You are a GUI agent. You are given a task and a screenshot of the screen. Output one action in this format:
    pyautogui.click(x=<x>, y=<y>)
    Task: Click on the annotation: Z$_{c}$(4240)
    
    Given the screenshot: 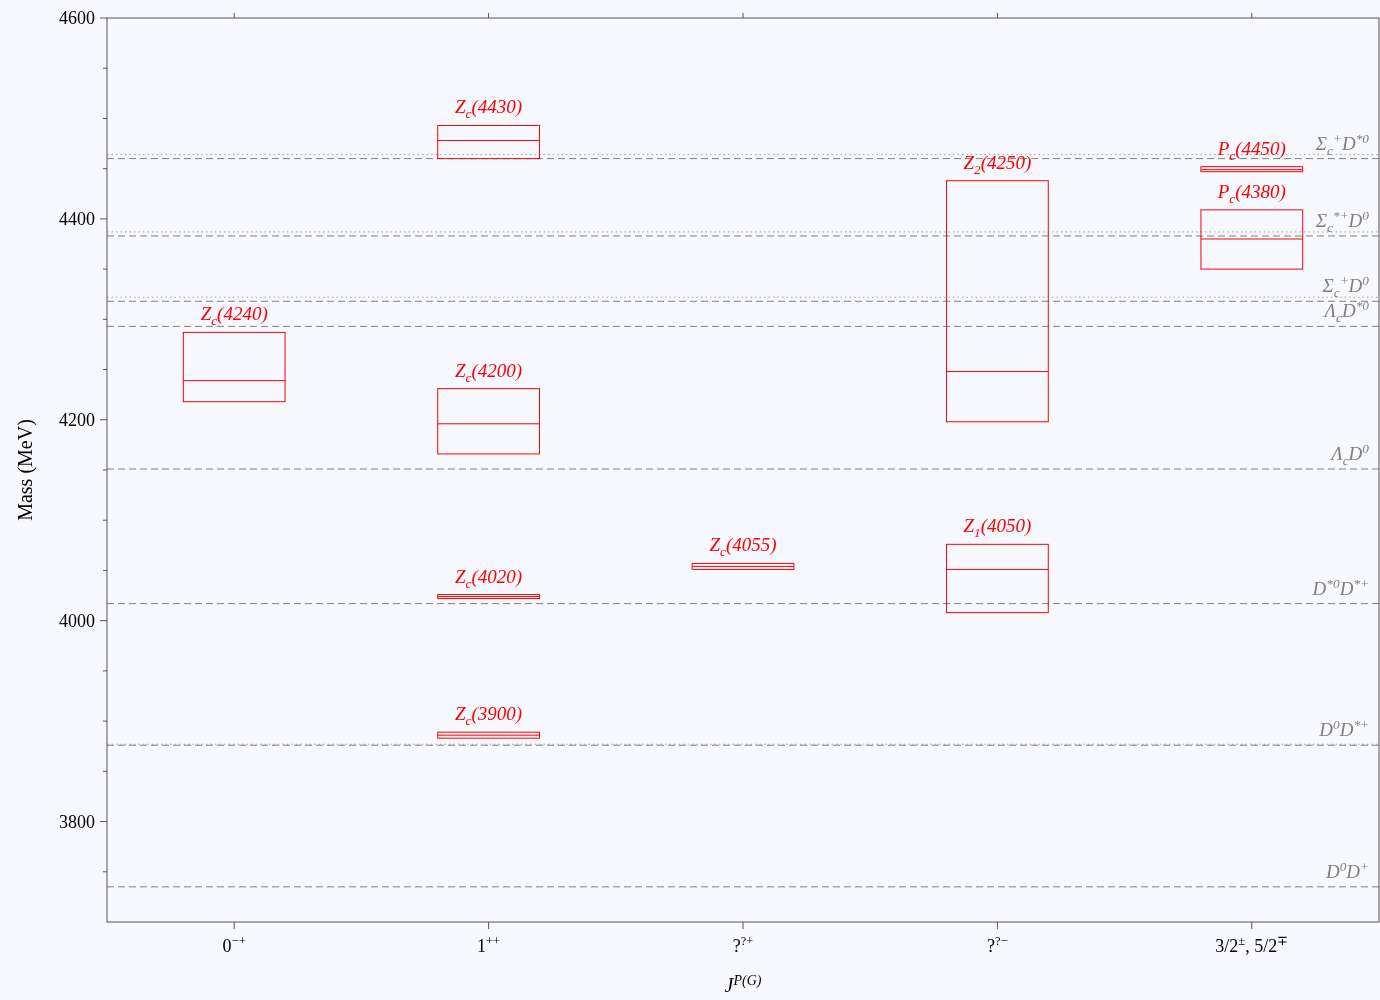 What is the action you would take?
    pyautogui.click(x=234, y=316)
    